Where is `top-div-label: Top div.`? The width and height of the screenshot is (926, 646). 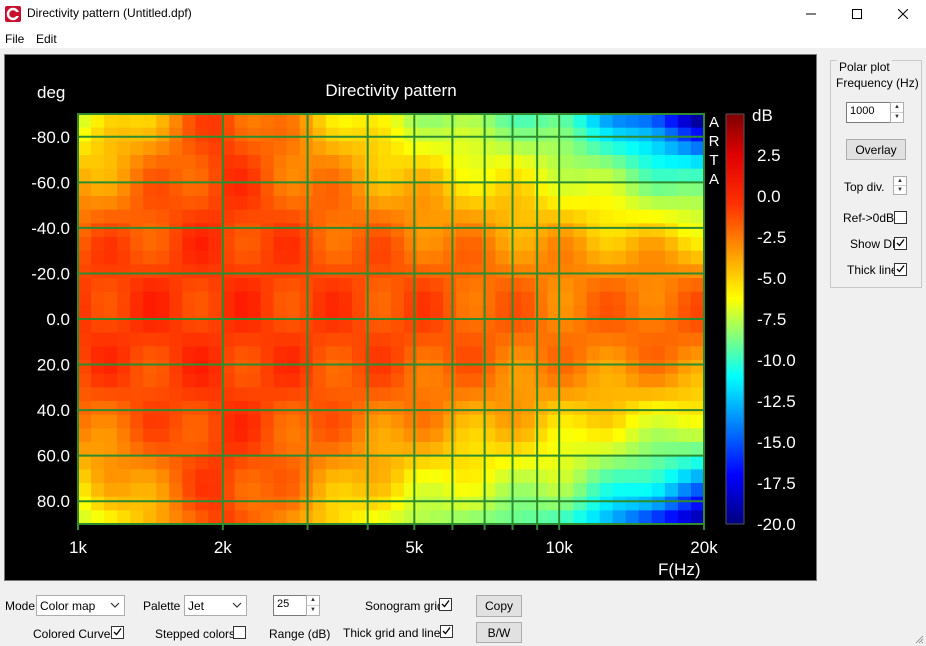
top-div-label: Top div. is located at coordinates (864, 187).